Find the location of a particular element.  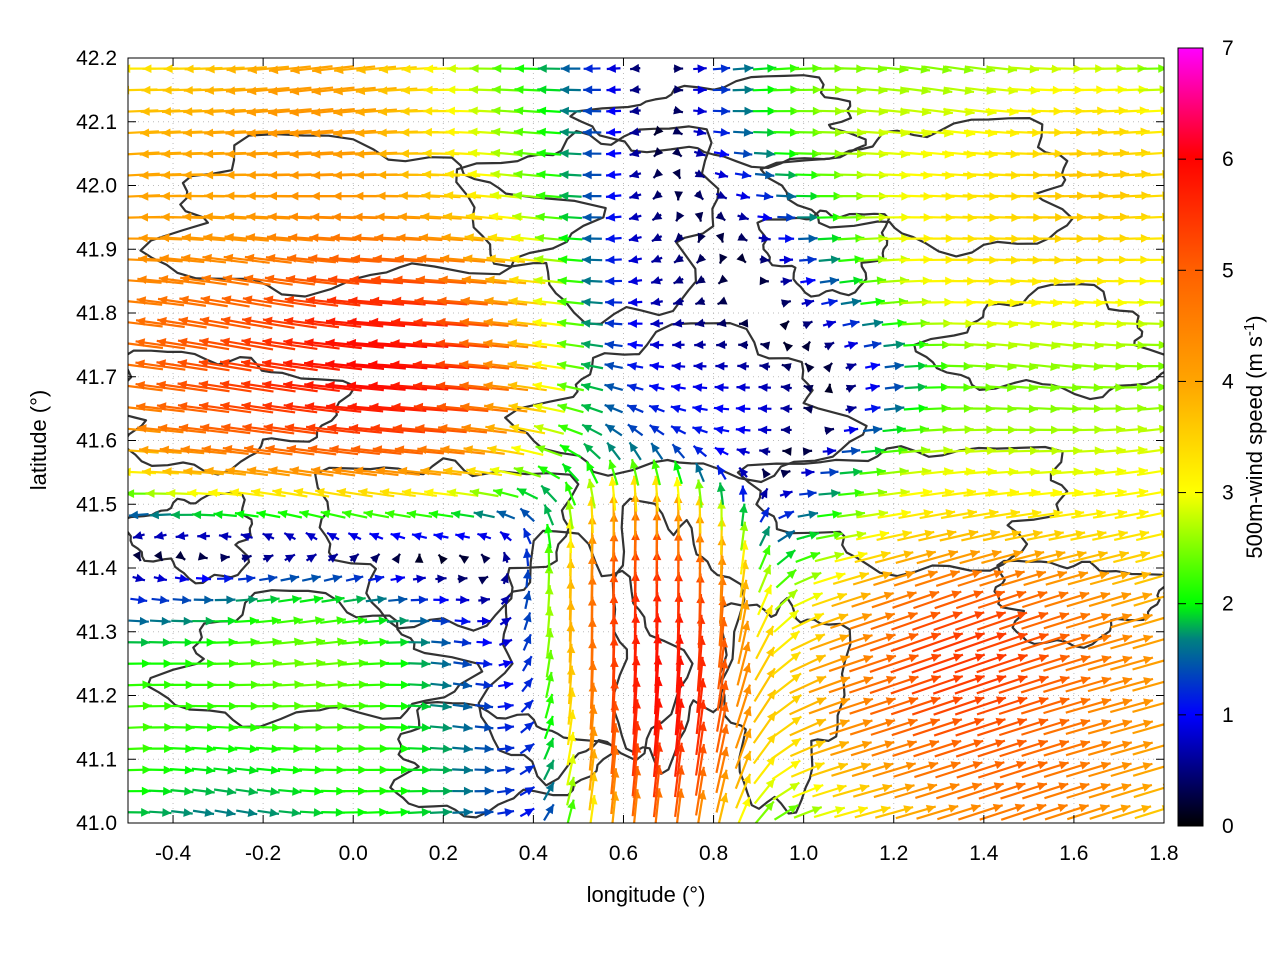

contour-line is located at coordinates (902, 511).